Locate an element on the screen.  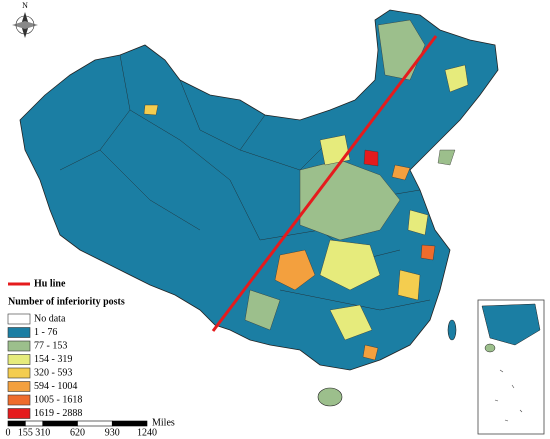
scale-tick-label: 930 is located at coordinates (112, 432).